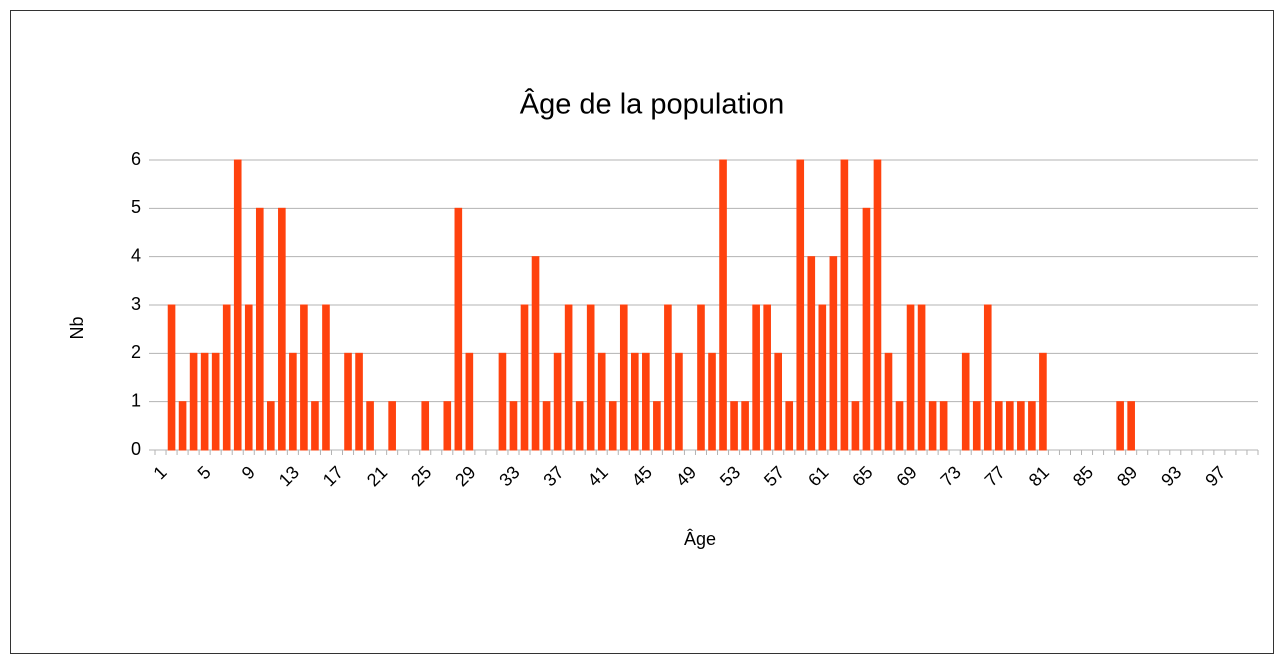  I want to click on y-tick-label: 4, so click(136, 255).